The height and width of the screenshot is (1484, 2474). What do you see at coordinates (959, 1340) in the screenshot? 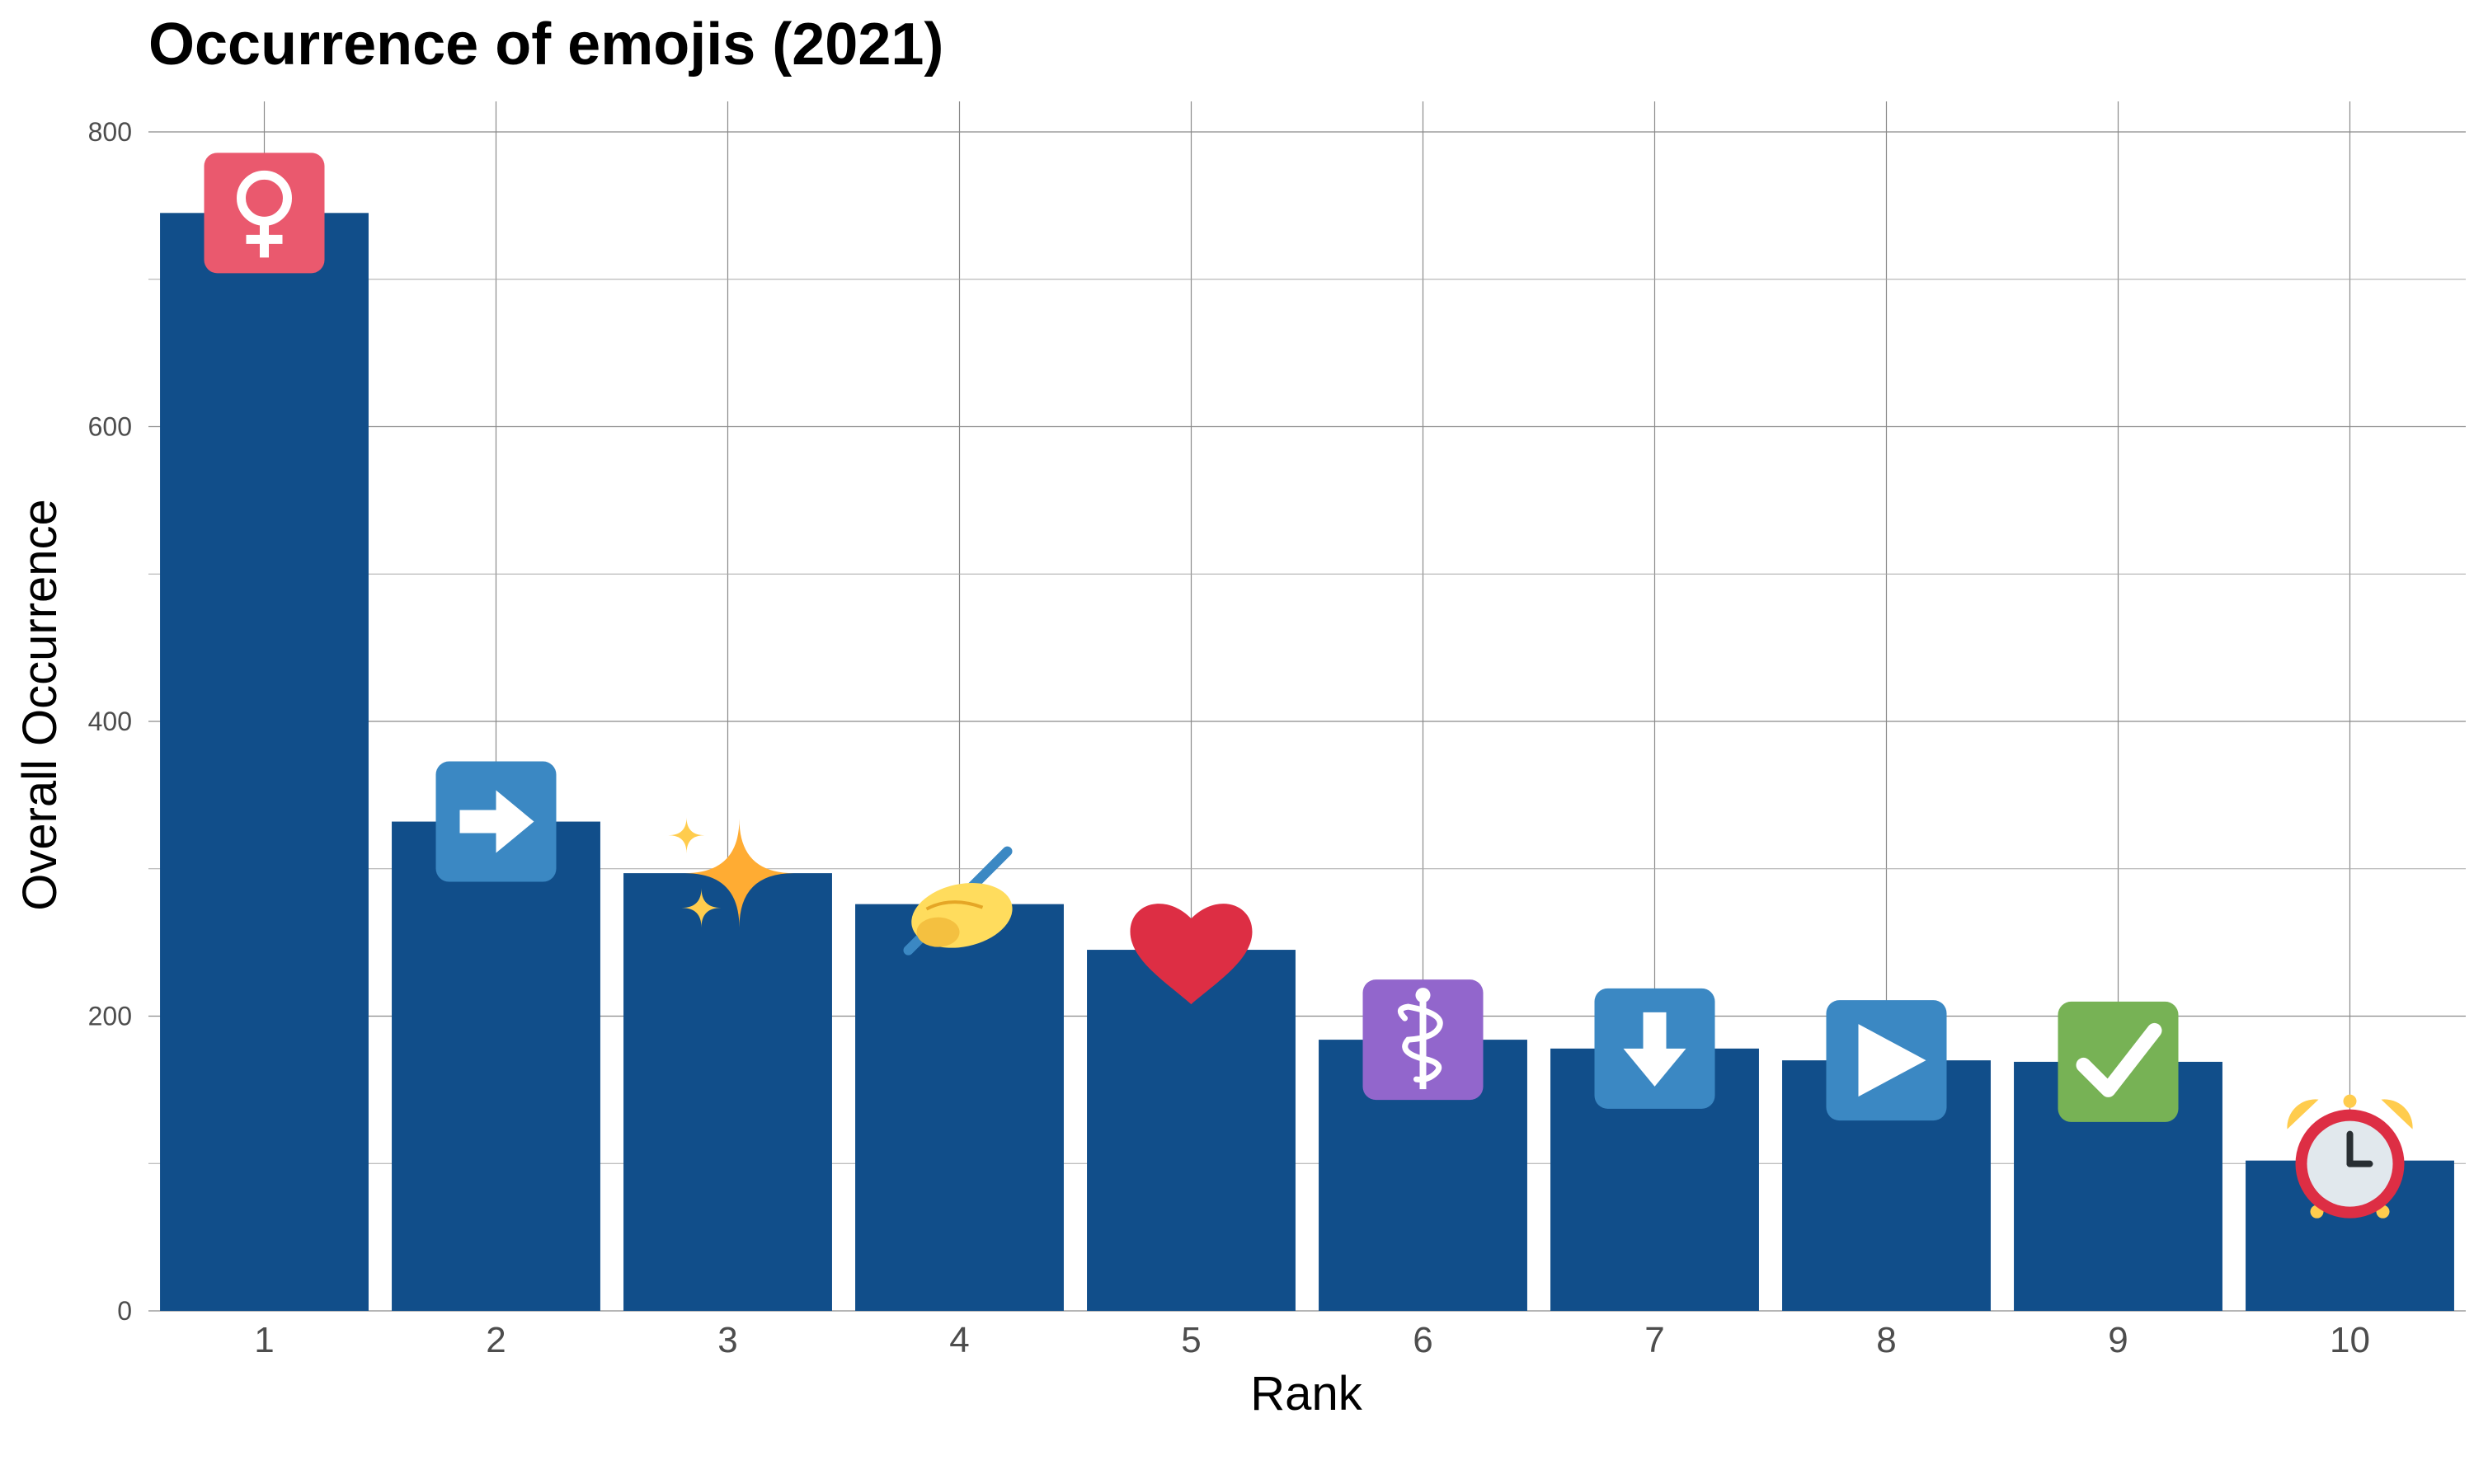
I see `x-tick-label: 4` at bounding box center [959, 1340].